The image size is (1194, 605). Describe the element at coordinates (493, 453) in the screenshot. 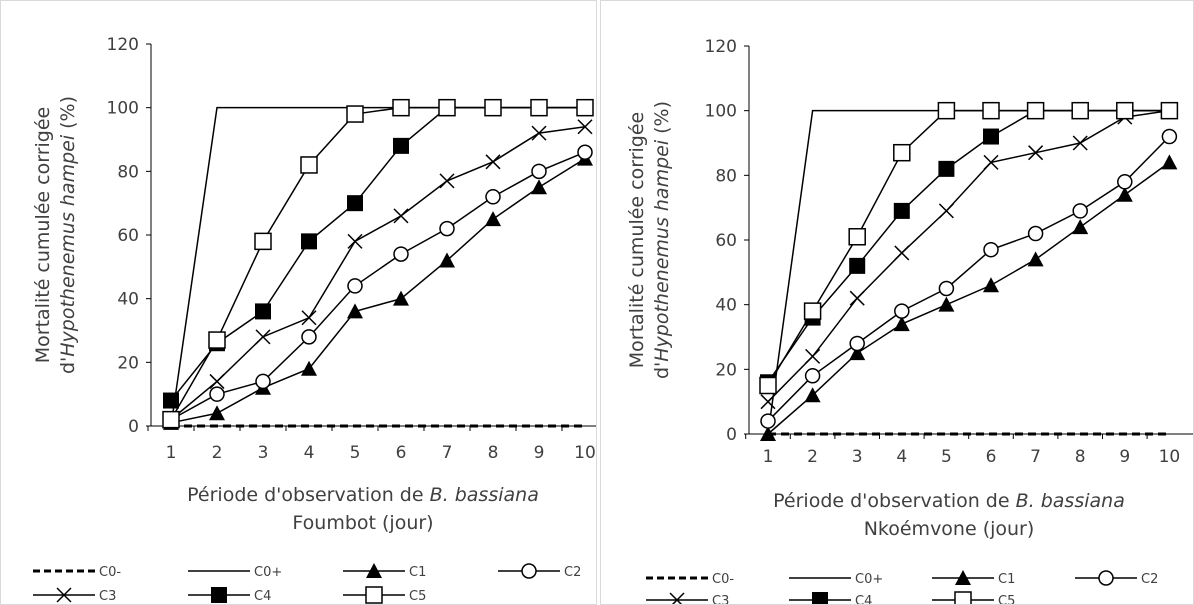

I see `x-tick-label: 8` at that location.